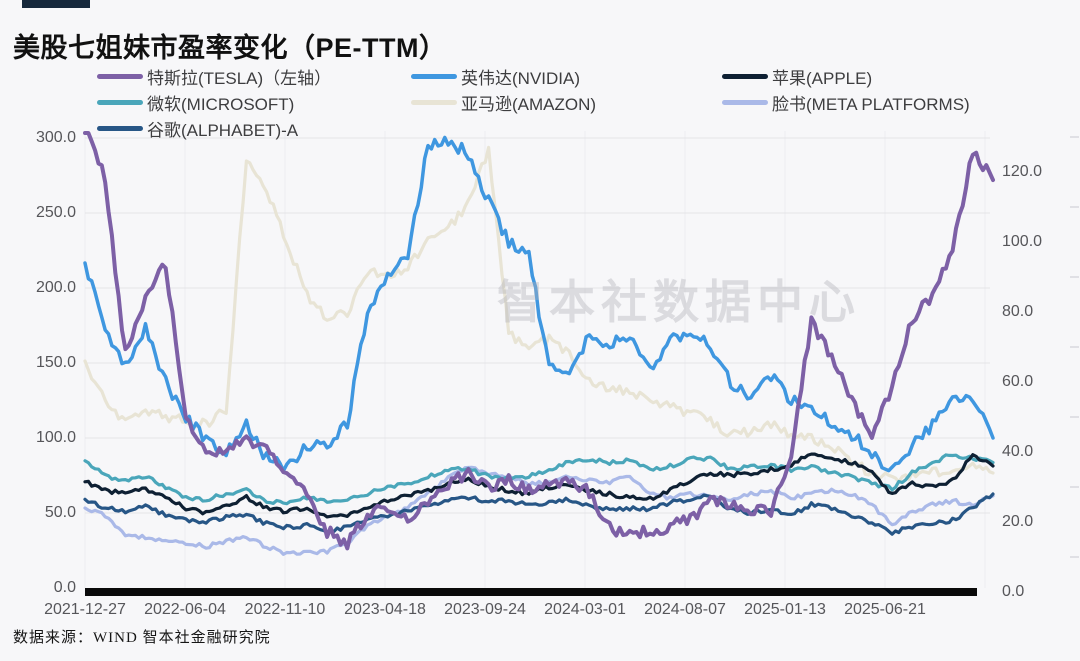 The height and width of the screenshot is (661, 1080). Describe the element at coordinates (1018, 451) in the screenshot. I see `right-axis-tick-label: 40.0` at that location.